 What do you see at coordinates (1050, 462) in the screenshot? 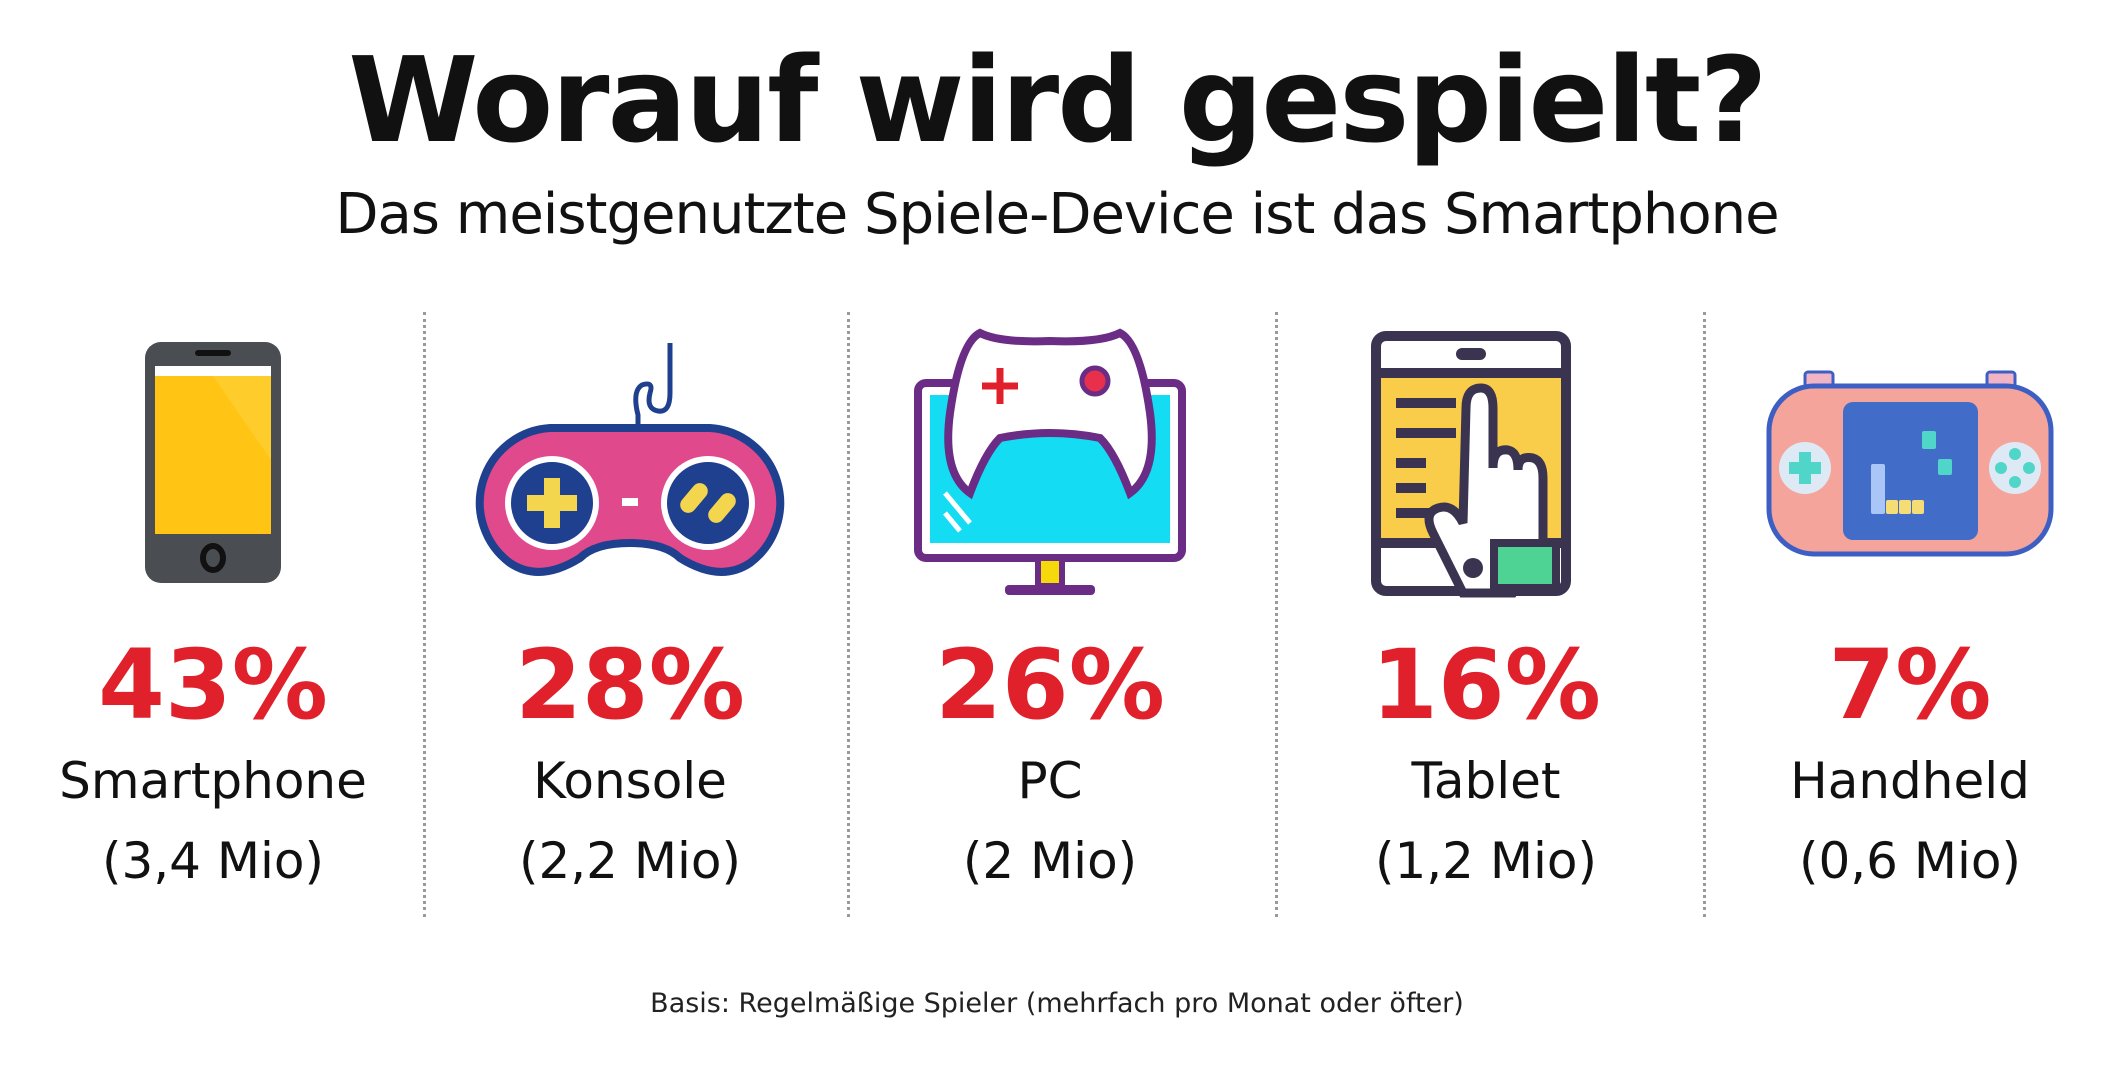
I see `pc-monitor-icon` at bounding box center [1050, 462].